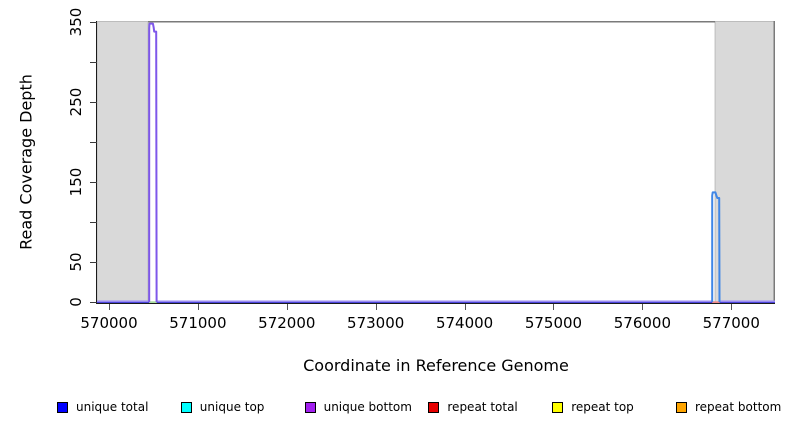 The image size is (792, 432). I want to click on y-tick-label: 0, so click(76, 302).